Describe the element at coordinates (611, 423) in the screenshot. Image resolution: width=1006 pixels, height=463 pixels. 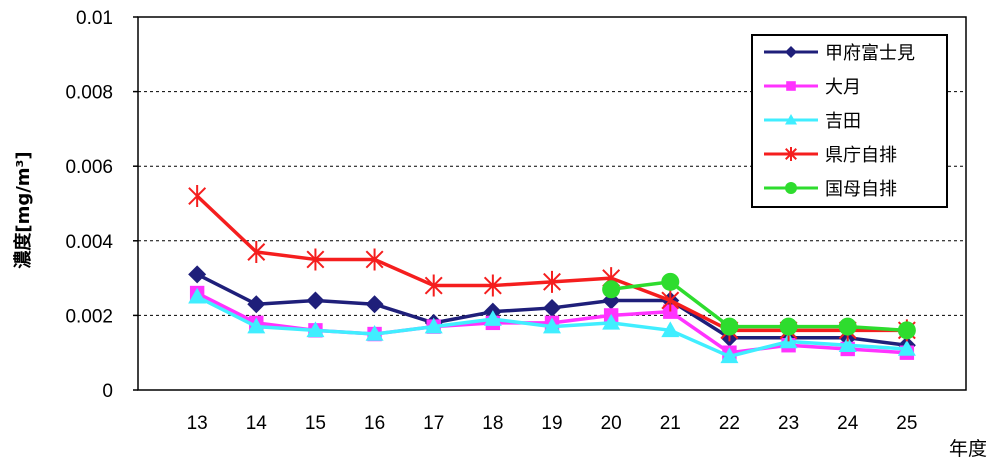
I see `x-tick-label: 20` at that location.